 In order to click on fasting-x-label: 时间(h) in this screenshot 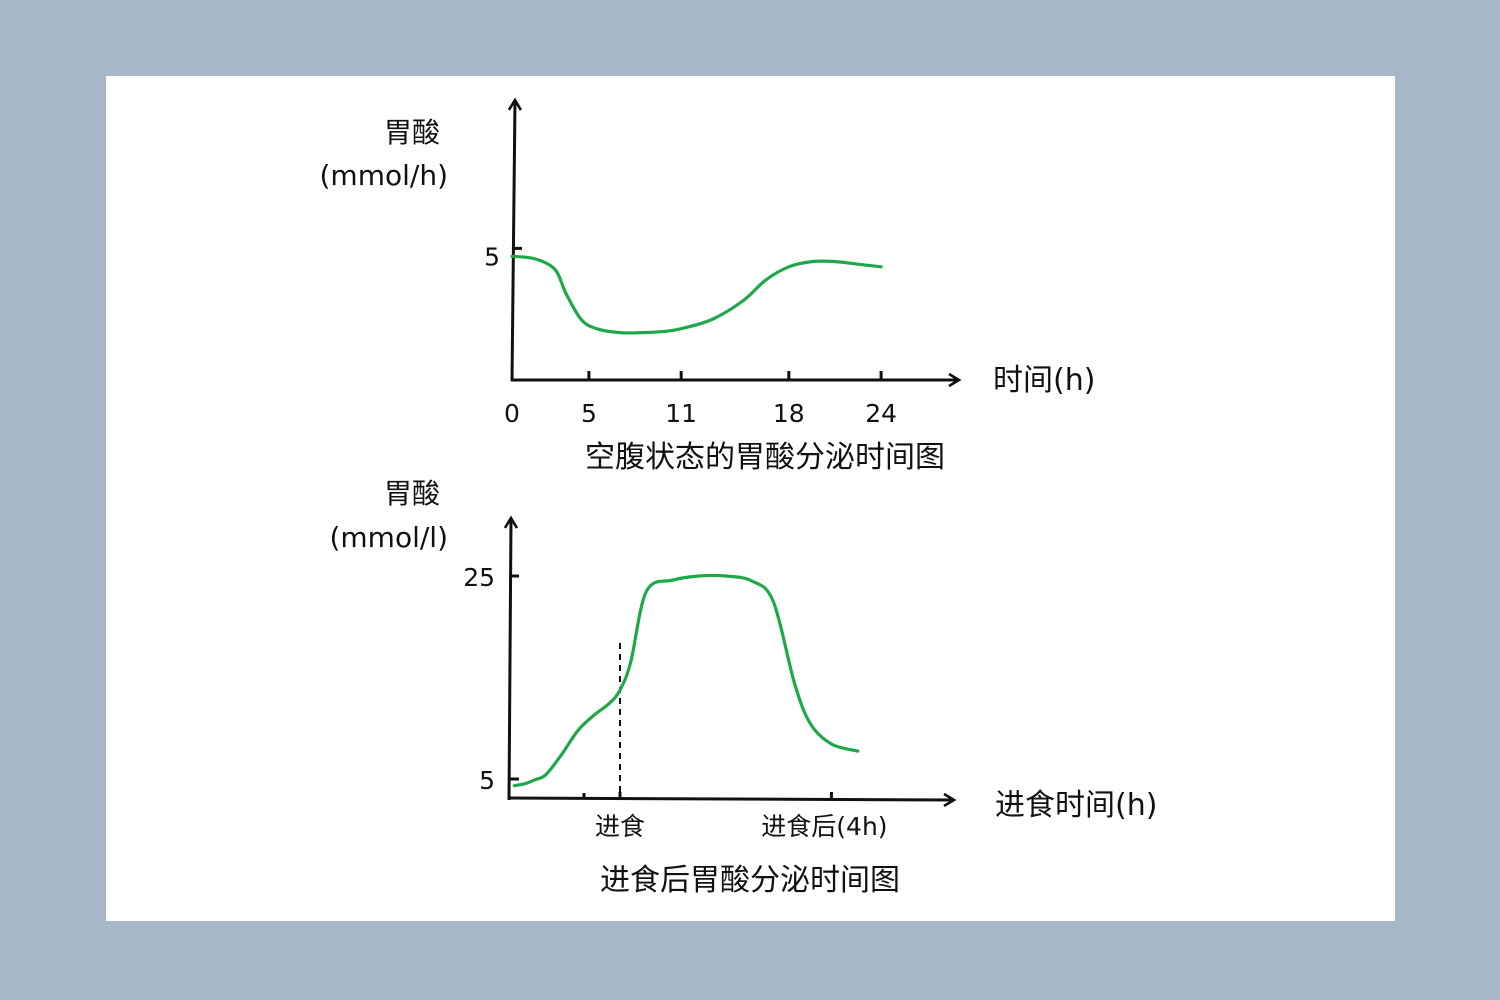, I will do `click(1044, 380)`.